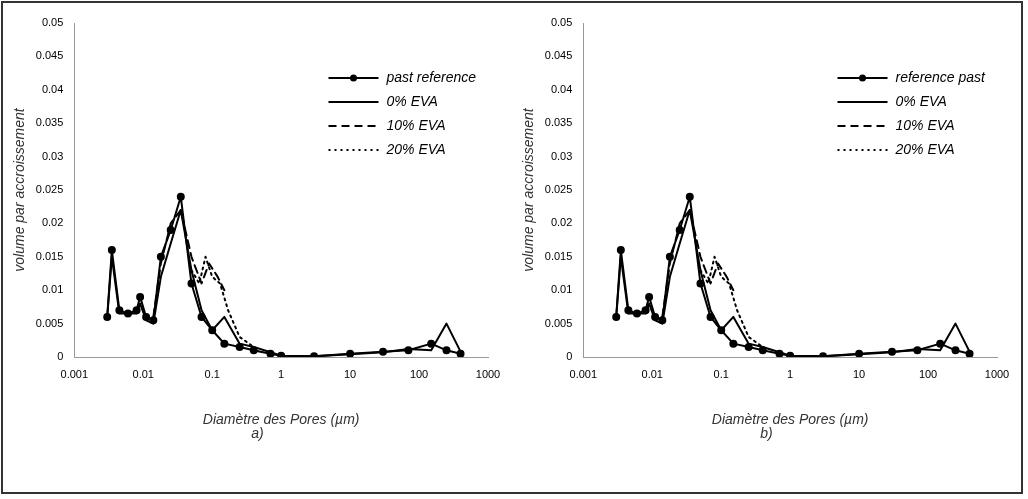 The width and height of the screenshot is (1028, 499). Describe the element at coordinates (940, 76) in the screenshot. I see `legend-label: reference past` at that location.